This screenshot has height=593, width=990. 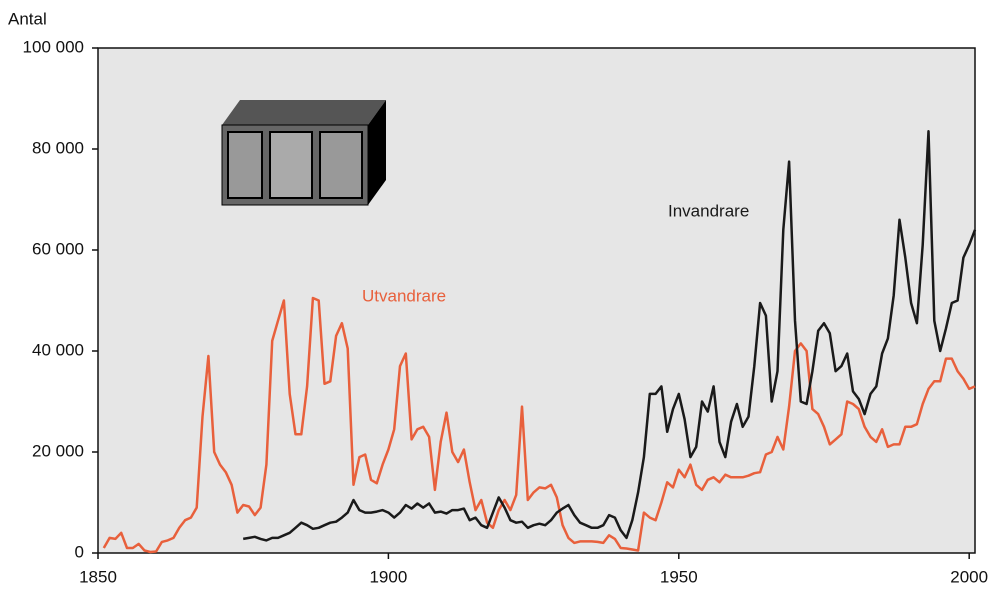 What do you see at coordinates (404, 295) in the screenshot?
I see `series-label: Utvandrare` at bounding box center [404, 295].